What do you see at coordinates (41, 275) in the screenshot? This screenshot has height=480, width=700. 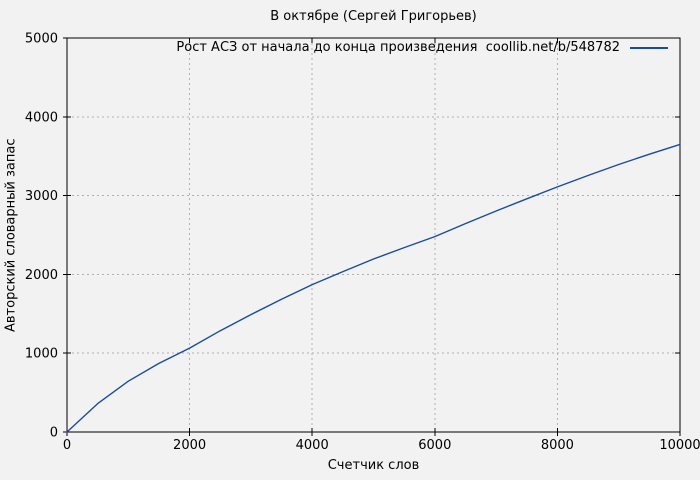 I see `y-tick-label: 2000` at bounding box center [41, 275].